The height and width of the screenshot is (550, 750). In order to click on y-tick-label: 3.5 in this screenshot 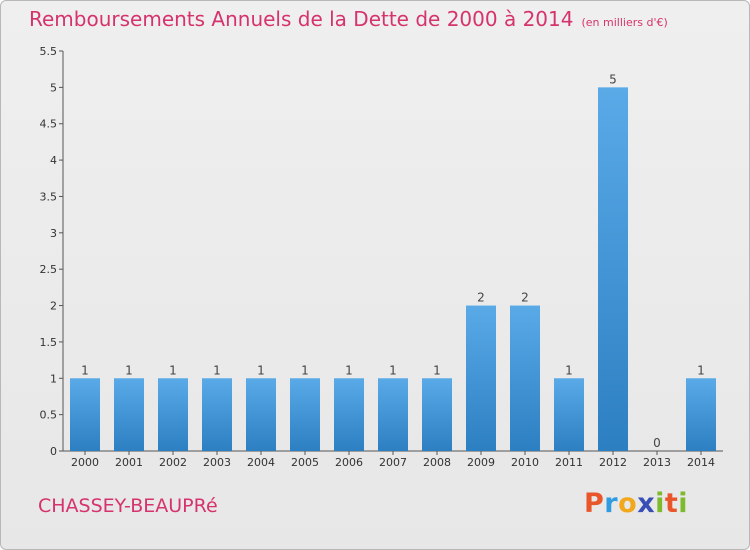, I will do `click(49, 196)`.